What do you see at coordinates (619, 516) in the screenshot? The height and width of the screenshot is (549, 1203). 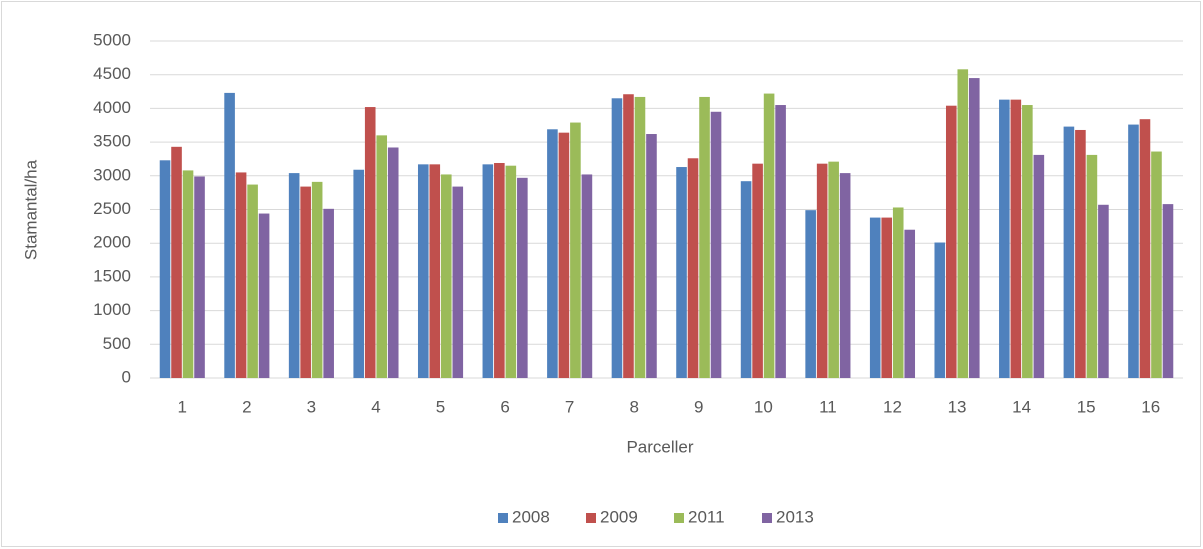 I see `legend-label: 2009` at bounding box center [619, 516].